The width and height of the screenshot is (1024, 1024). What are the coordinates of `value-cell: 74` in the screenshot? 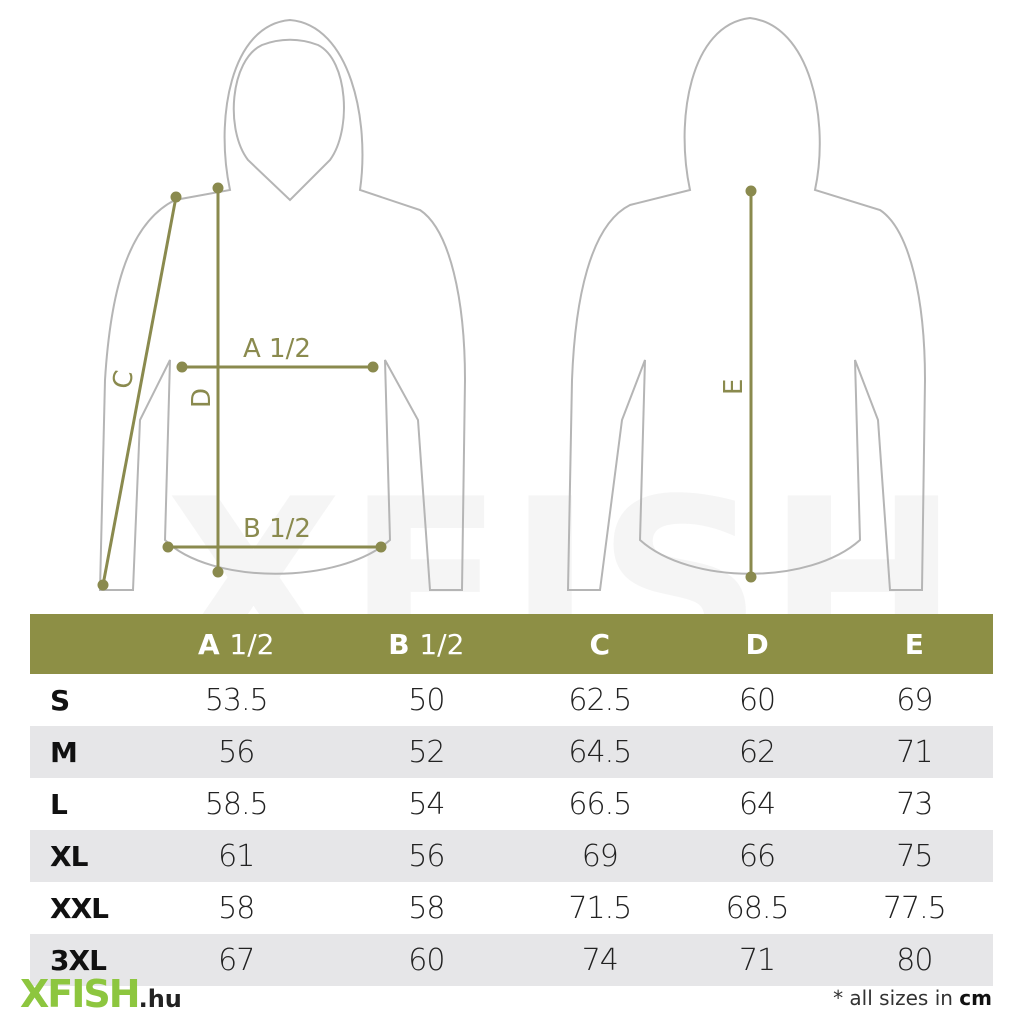 It's located at (600, 960).